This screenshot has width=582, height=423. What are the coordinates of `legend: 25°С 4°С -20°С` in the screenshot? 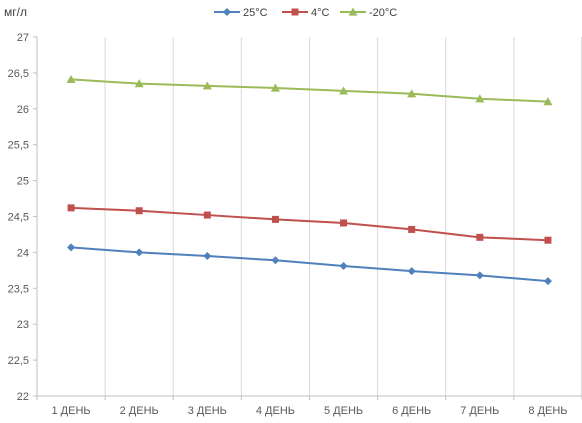 It's located at (305, 13).